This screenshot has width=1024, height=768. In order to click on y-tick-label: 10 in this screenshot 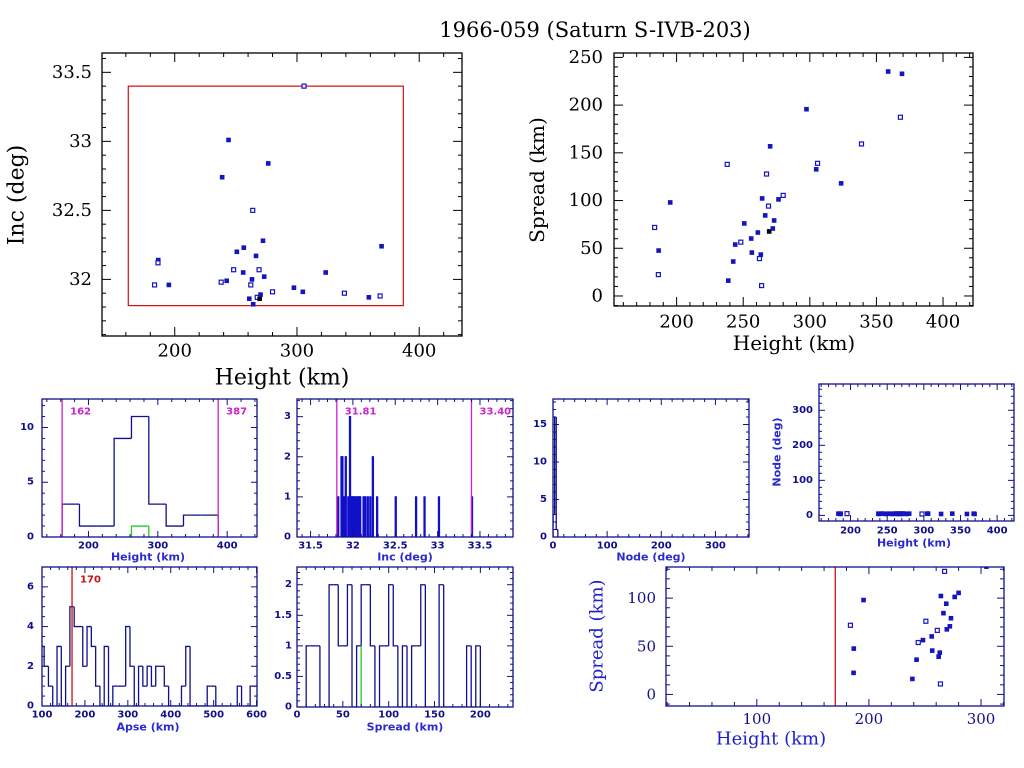, I will do `click(27, 427)`.